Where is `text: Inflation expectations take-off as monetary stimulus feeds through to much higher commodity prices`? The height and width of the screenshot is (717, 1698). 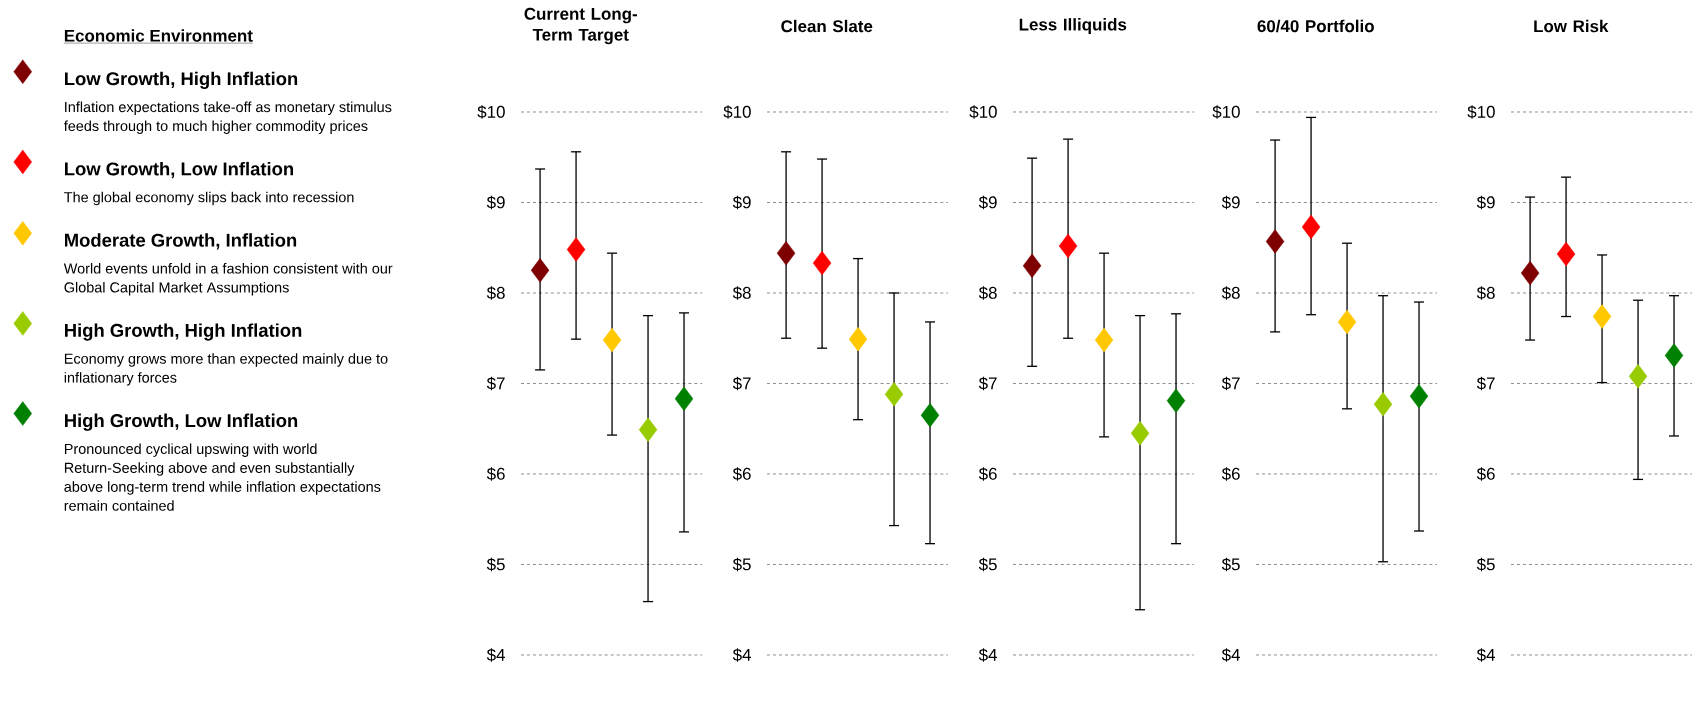
text: Inflation expectations take-off as monetary stimulus feeds through to much higher commodity prices is located at coordinates (227, 117).